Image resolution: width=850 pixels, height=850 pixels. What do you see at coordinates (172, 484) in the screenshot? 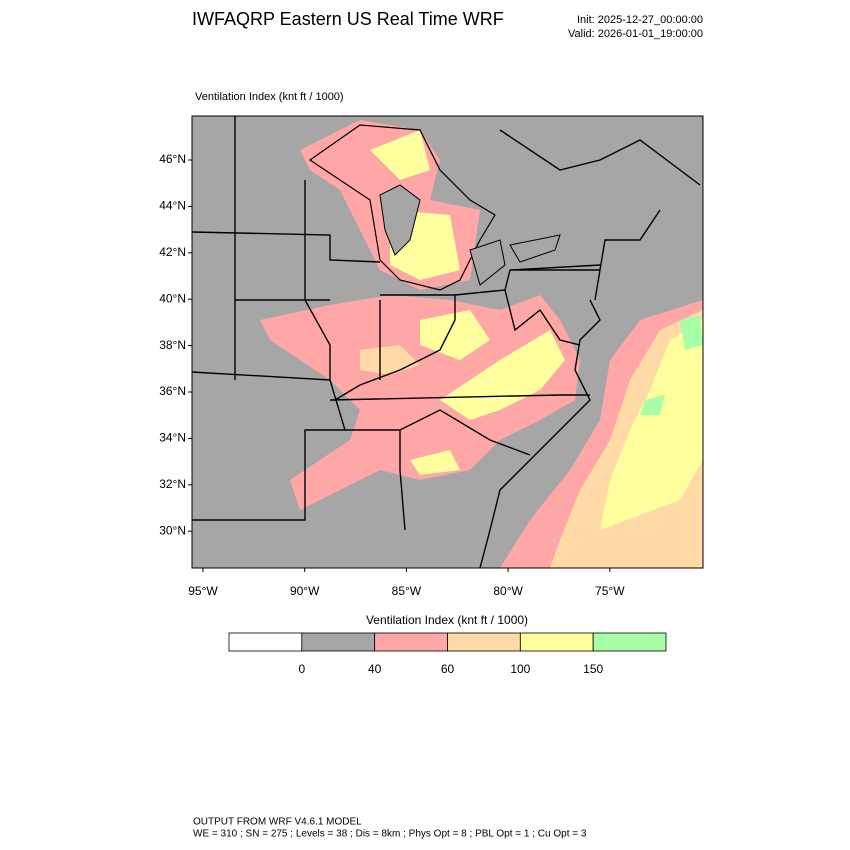
I see `lat-label: 32°N` at bounding box center [172, 484].